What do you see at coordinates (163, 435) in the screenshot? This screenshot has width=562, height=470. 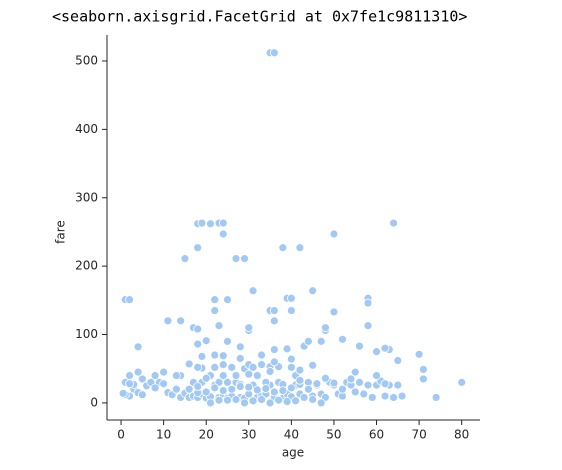 I see `x-tick-label: 10` at bounding box center [163, 435].